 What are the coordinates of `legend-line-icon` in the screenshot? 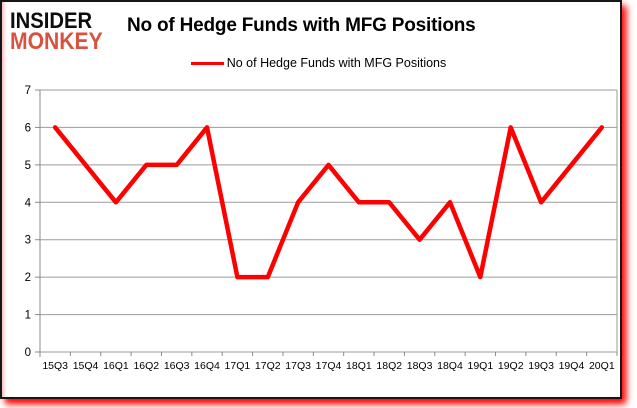 It's located at (207, 63).